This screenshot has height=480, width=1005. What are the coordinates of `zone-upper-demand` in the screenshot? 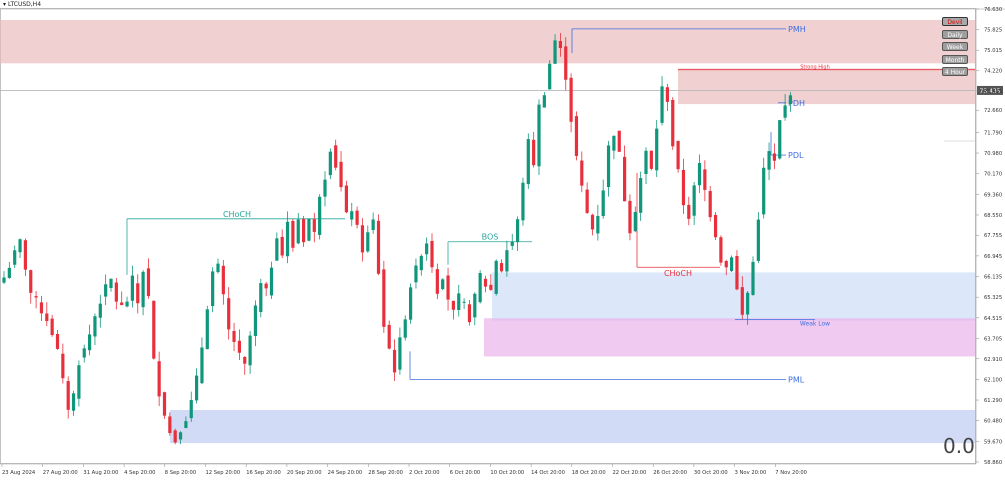 It's located at (733, 296).